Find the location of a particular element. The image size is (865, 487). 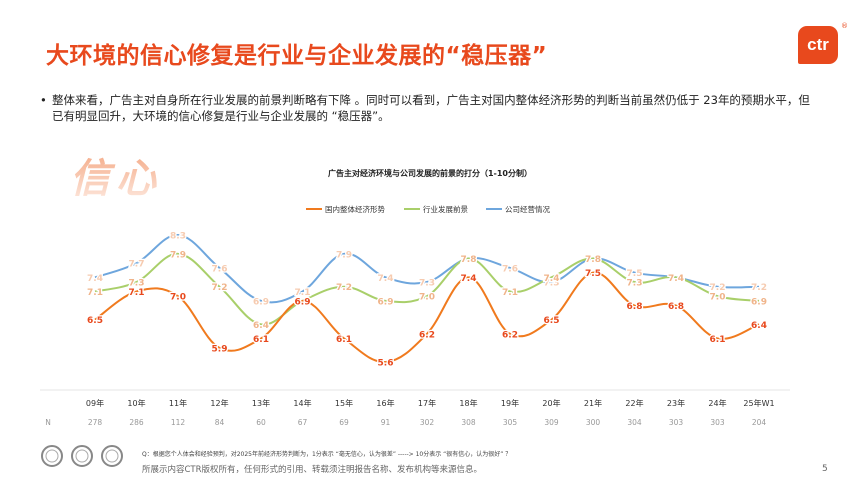

x-tick-label: 16年 is located at coordinates (385, 403).